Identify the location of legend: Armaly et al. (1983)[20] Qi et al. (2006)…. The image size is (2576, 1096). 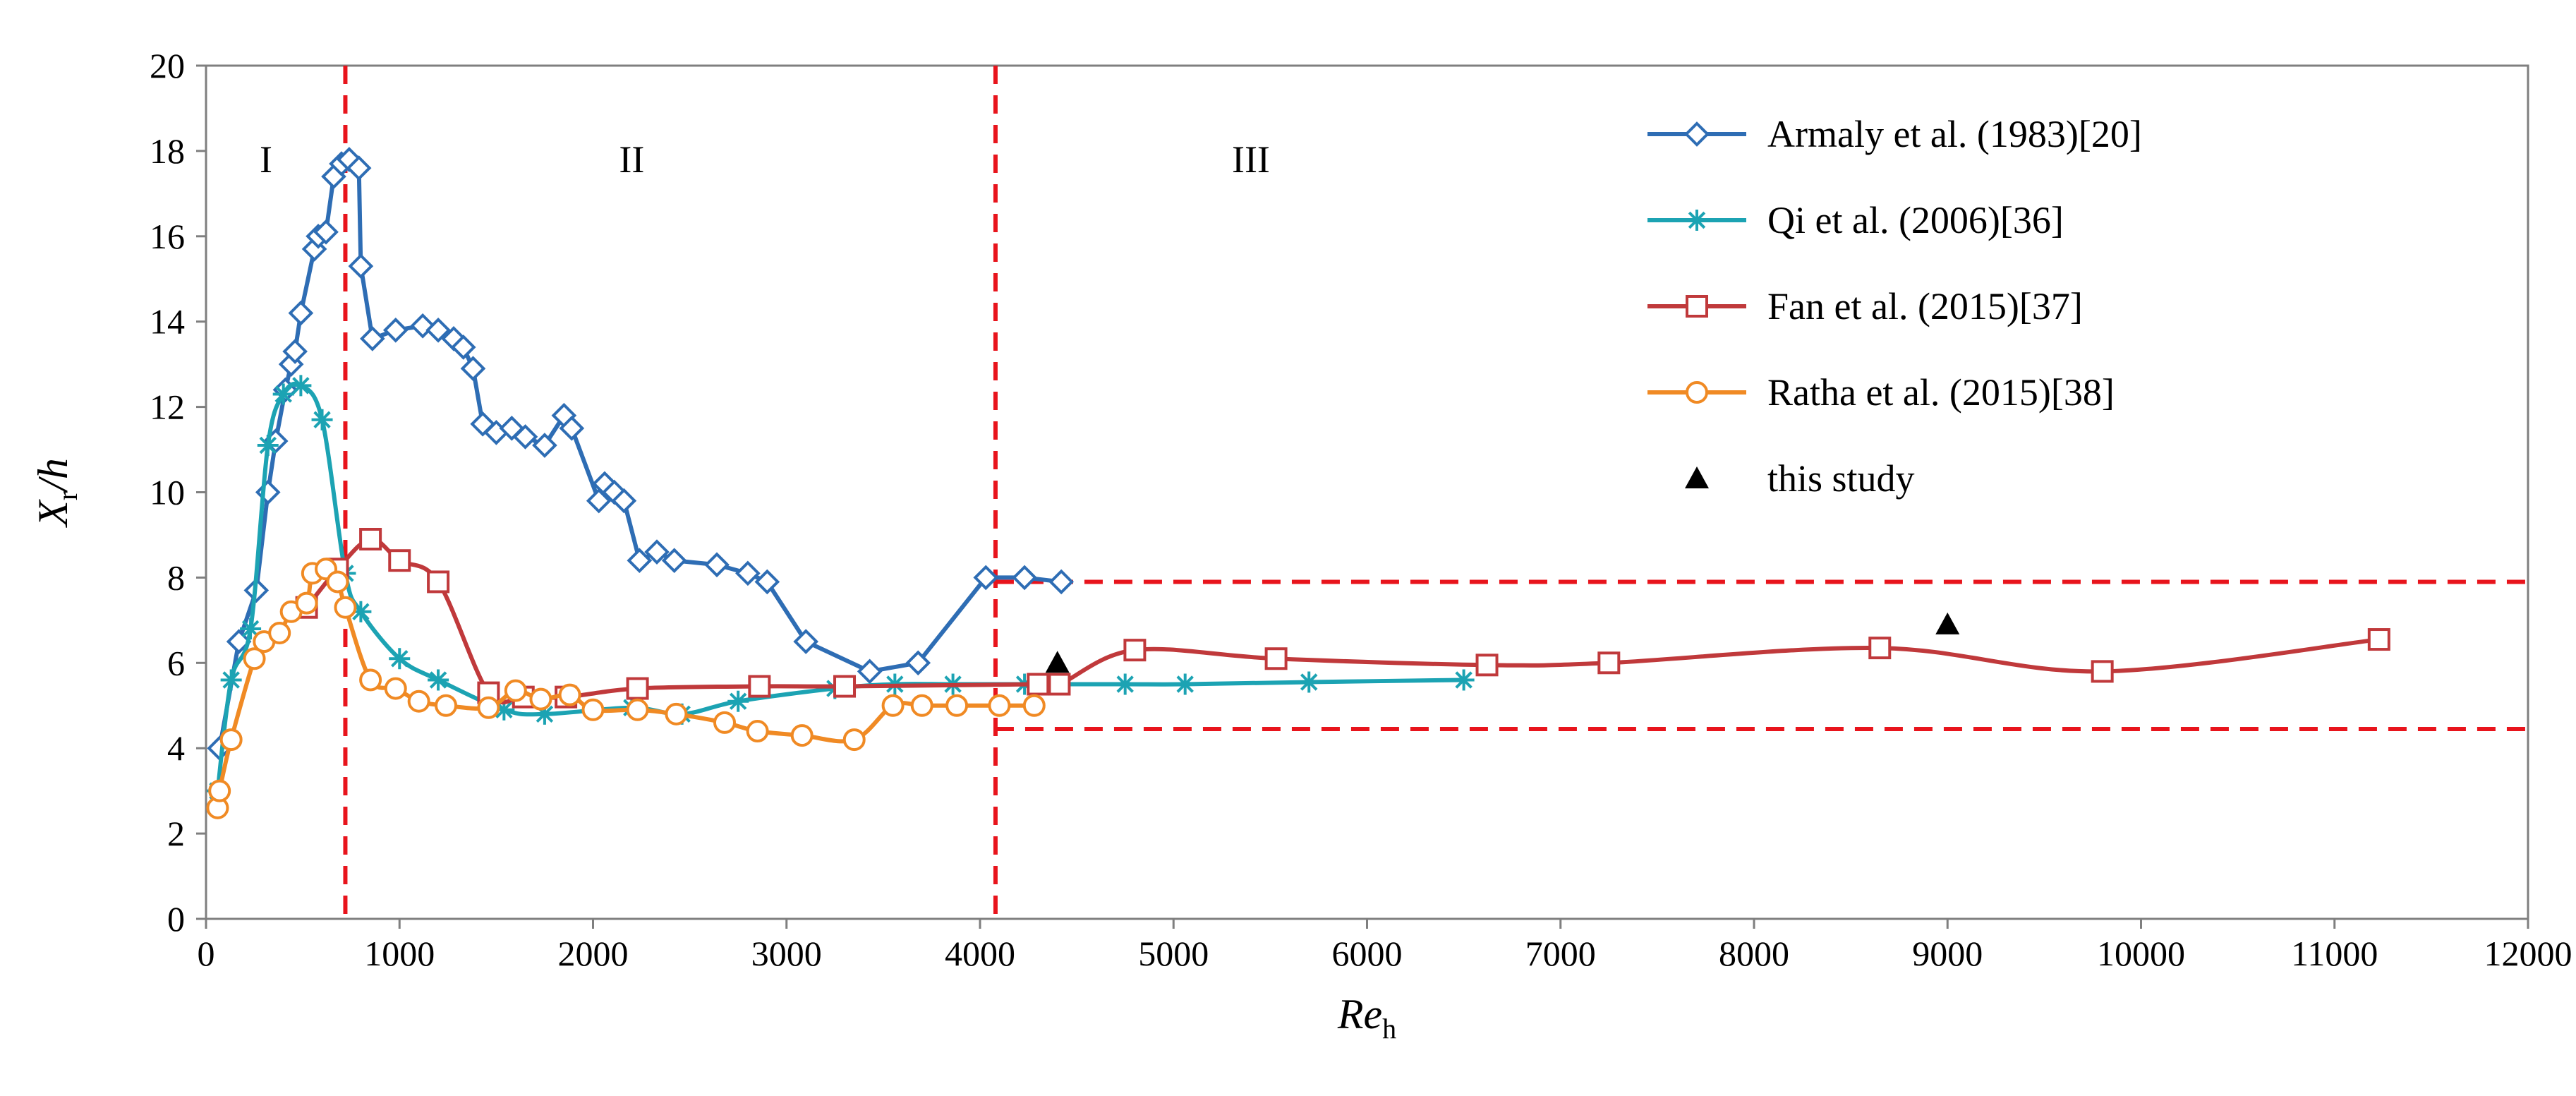
(1895, 307).